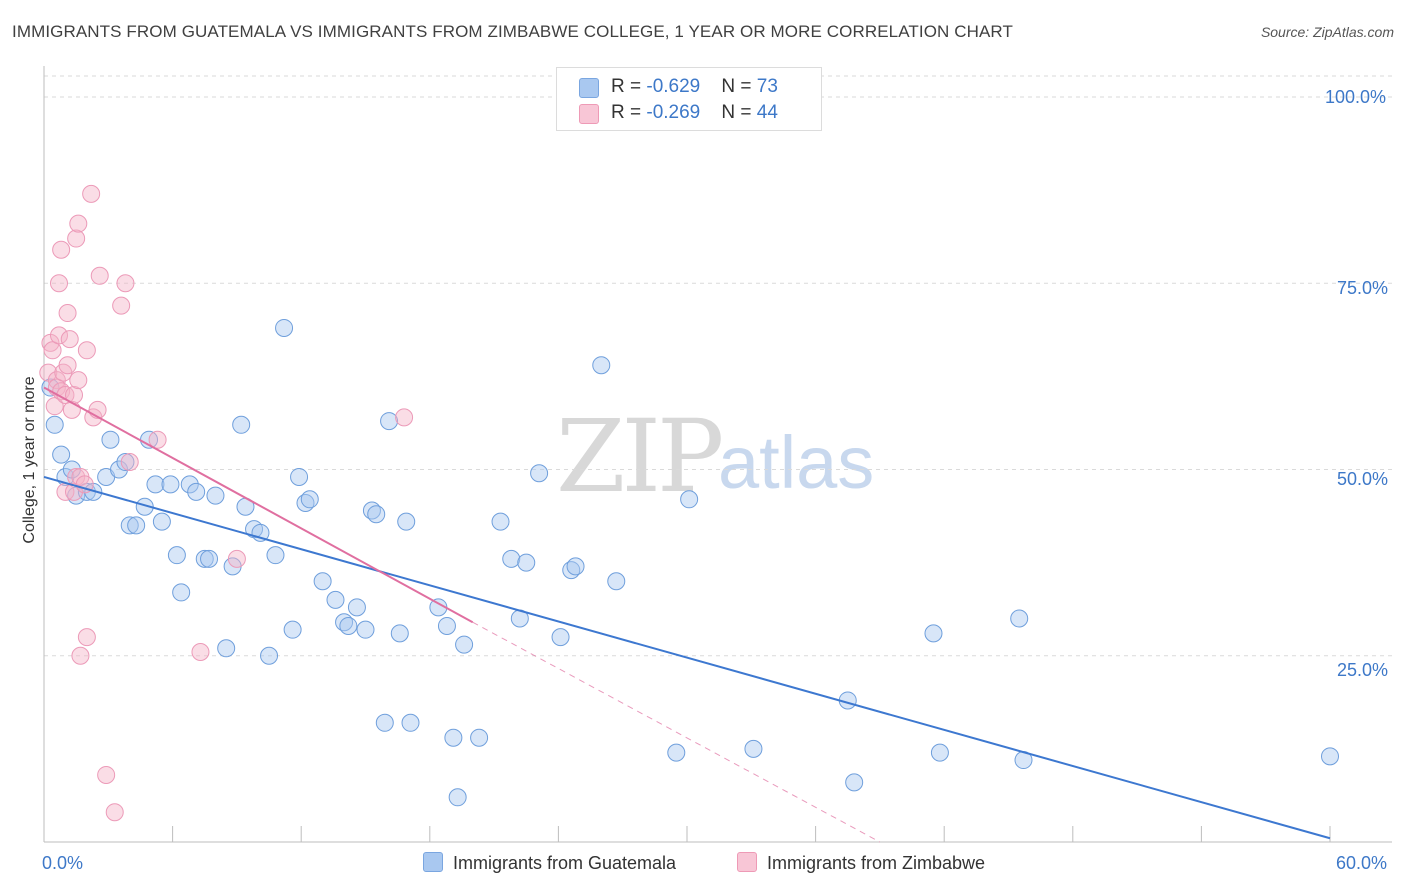  What do you see at coordinates (676, 732) in the screenshot?
I see `zimbabwe-trend-extension` at bounding box center [676, 732].